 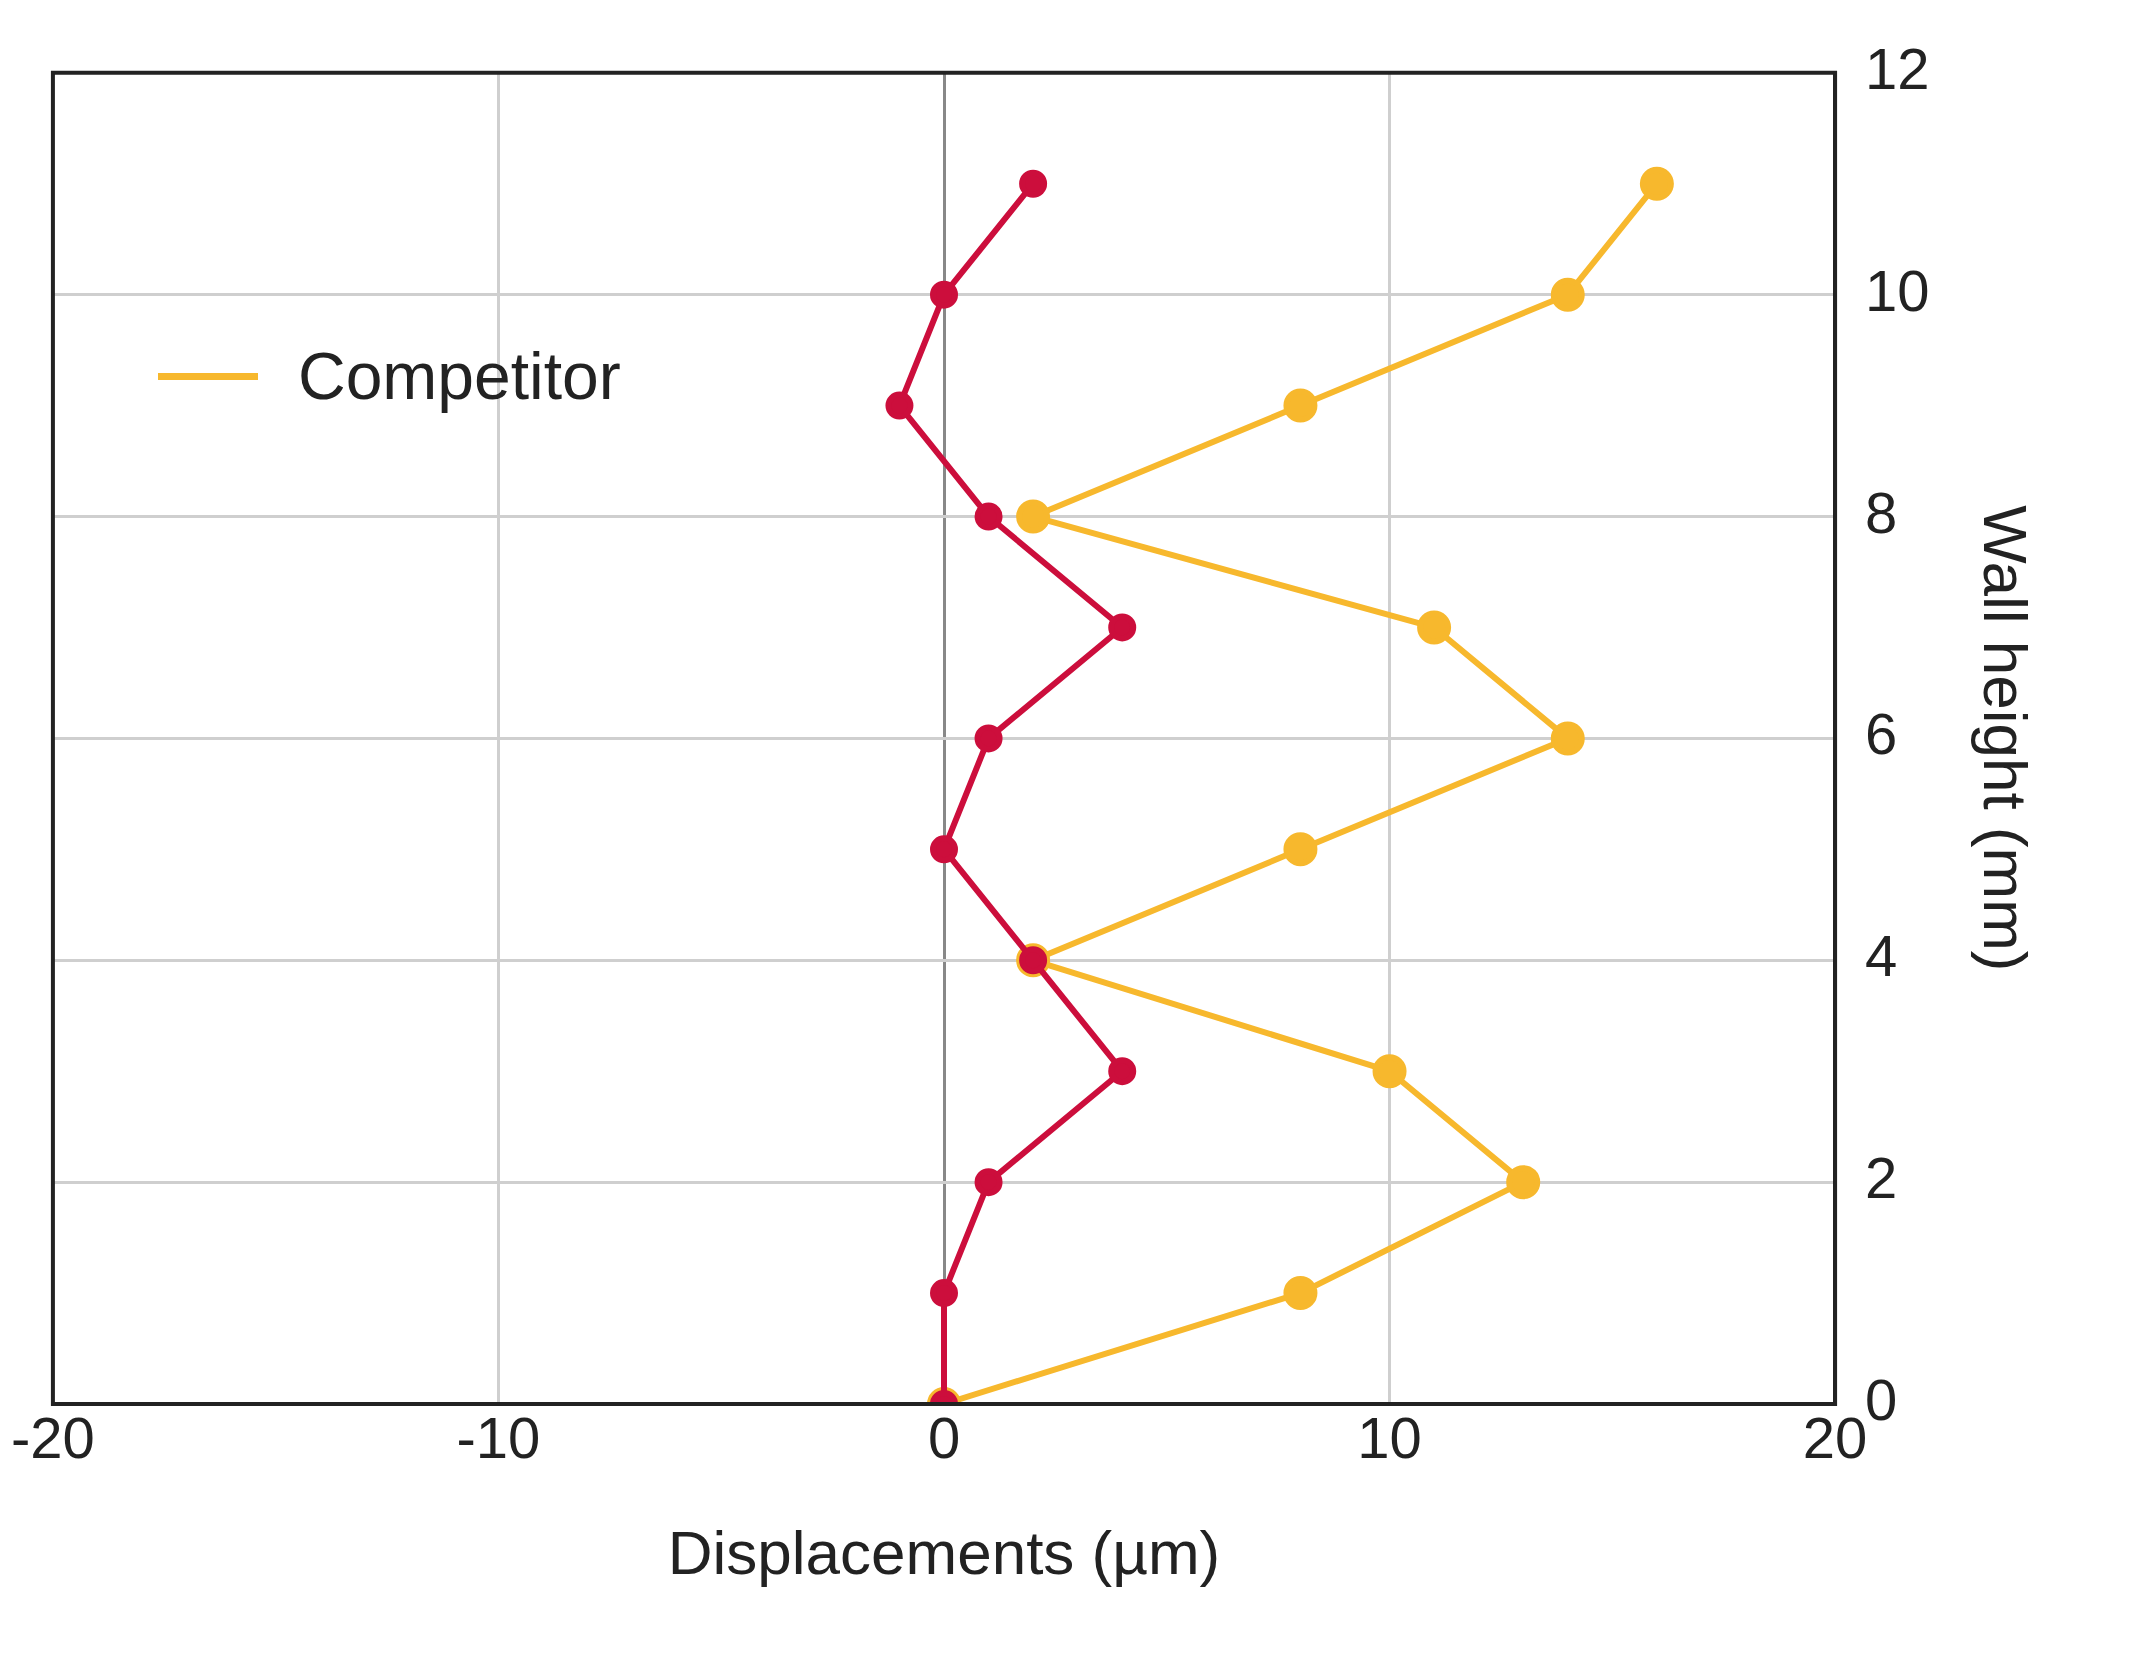 I want to click on x-tick-label: -20, so click(x=53, y=1437).